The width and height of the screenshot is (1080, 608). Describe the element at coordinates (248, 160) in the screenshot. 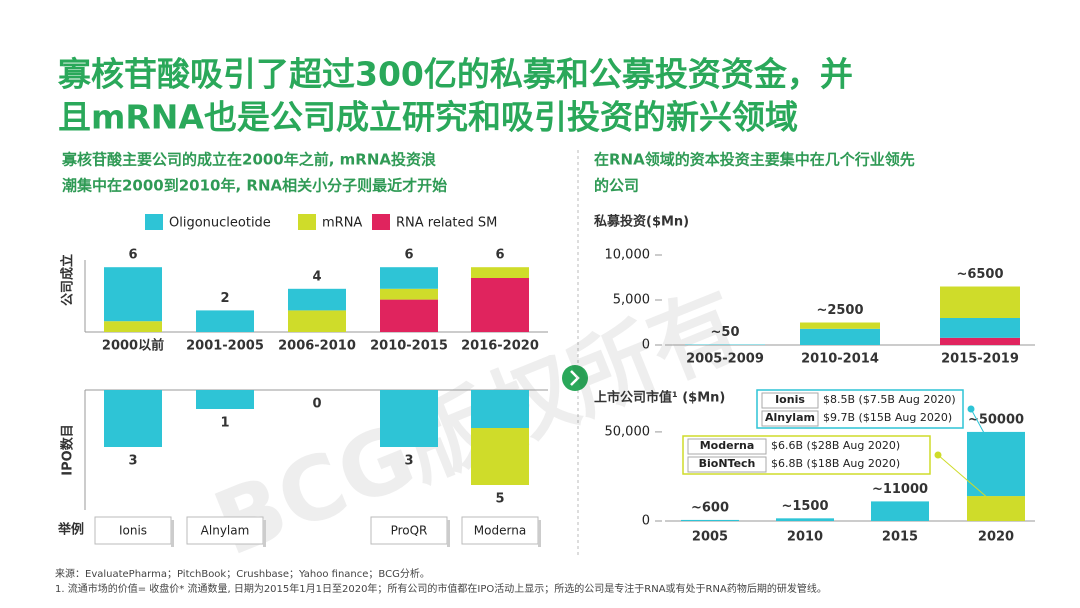

I see `subtitle-line: 寡核苷酸主要公司的成立在2000年之前, mRNA投资浪` at that location.